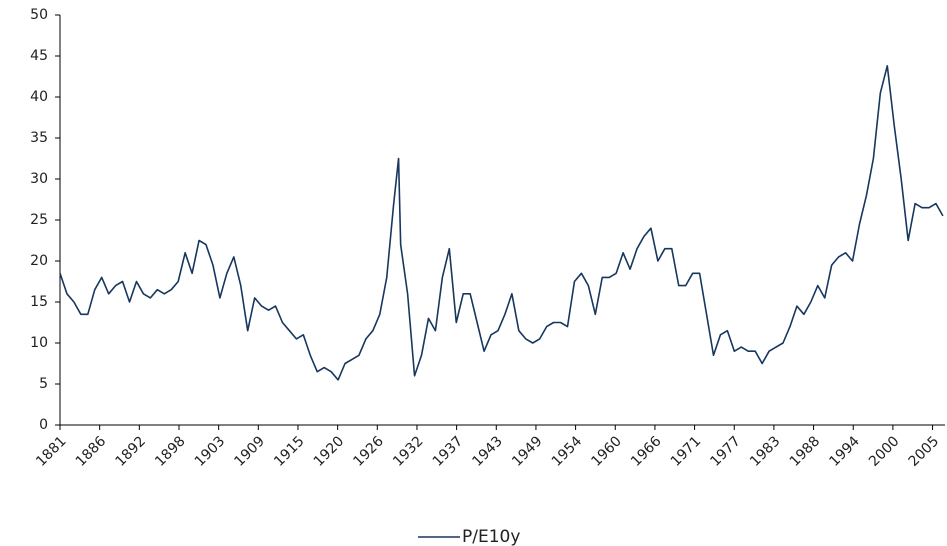  What do you see at coordinates (844, 451) in the screenshot?
I see `x-tick-label: 1994` at bounding box center [844, 451].